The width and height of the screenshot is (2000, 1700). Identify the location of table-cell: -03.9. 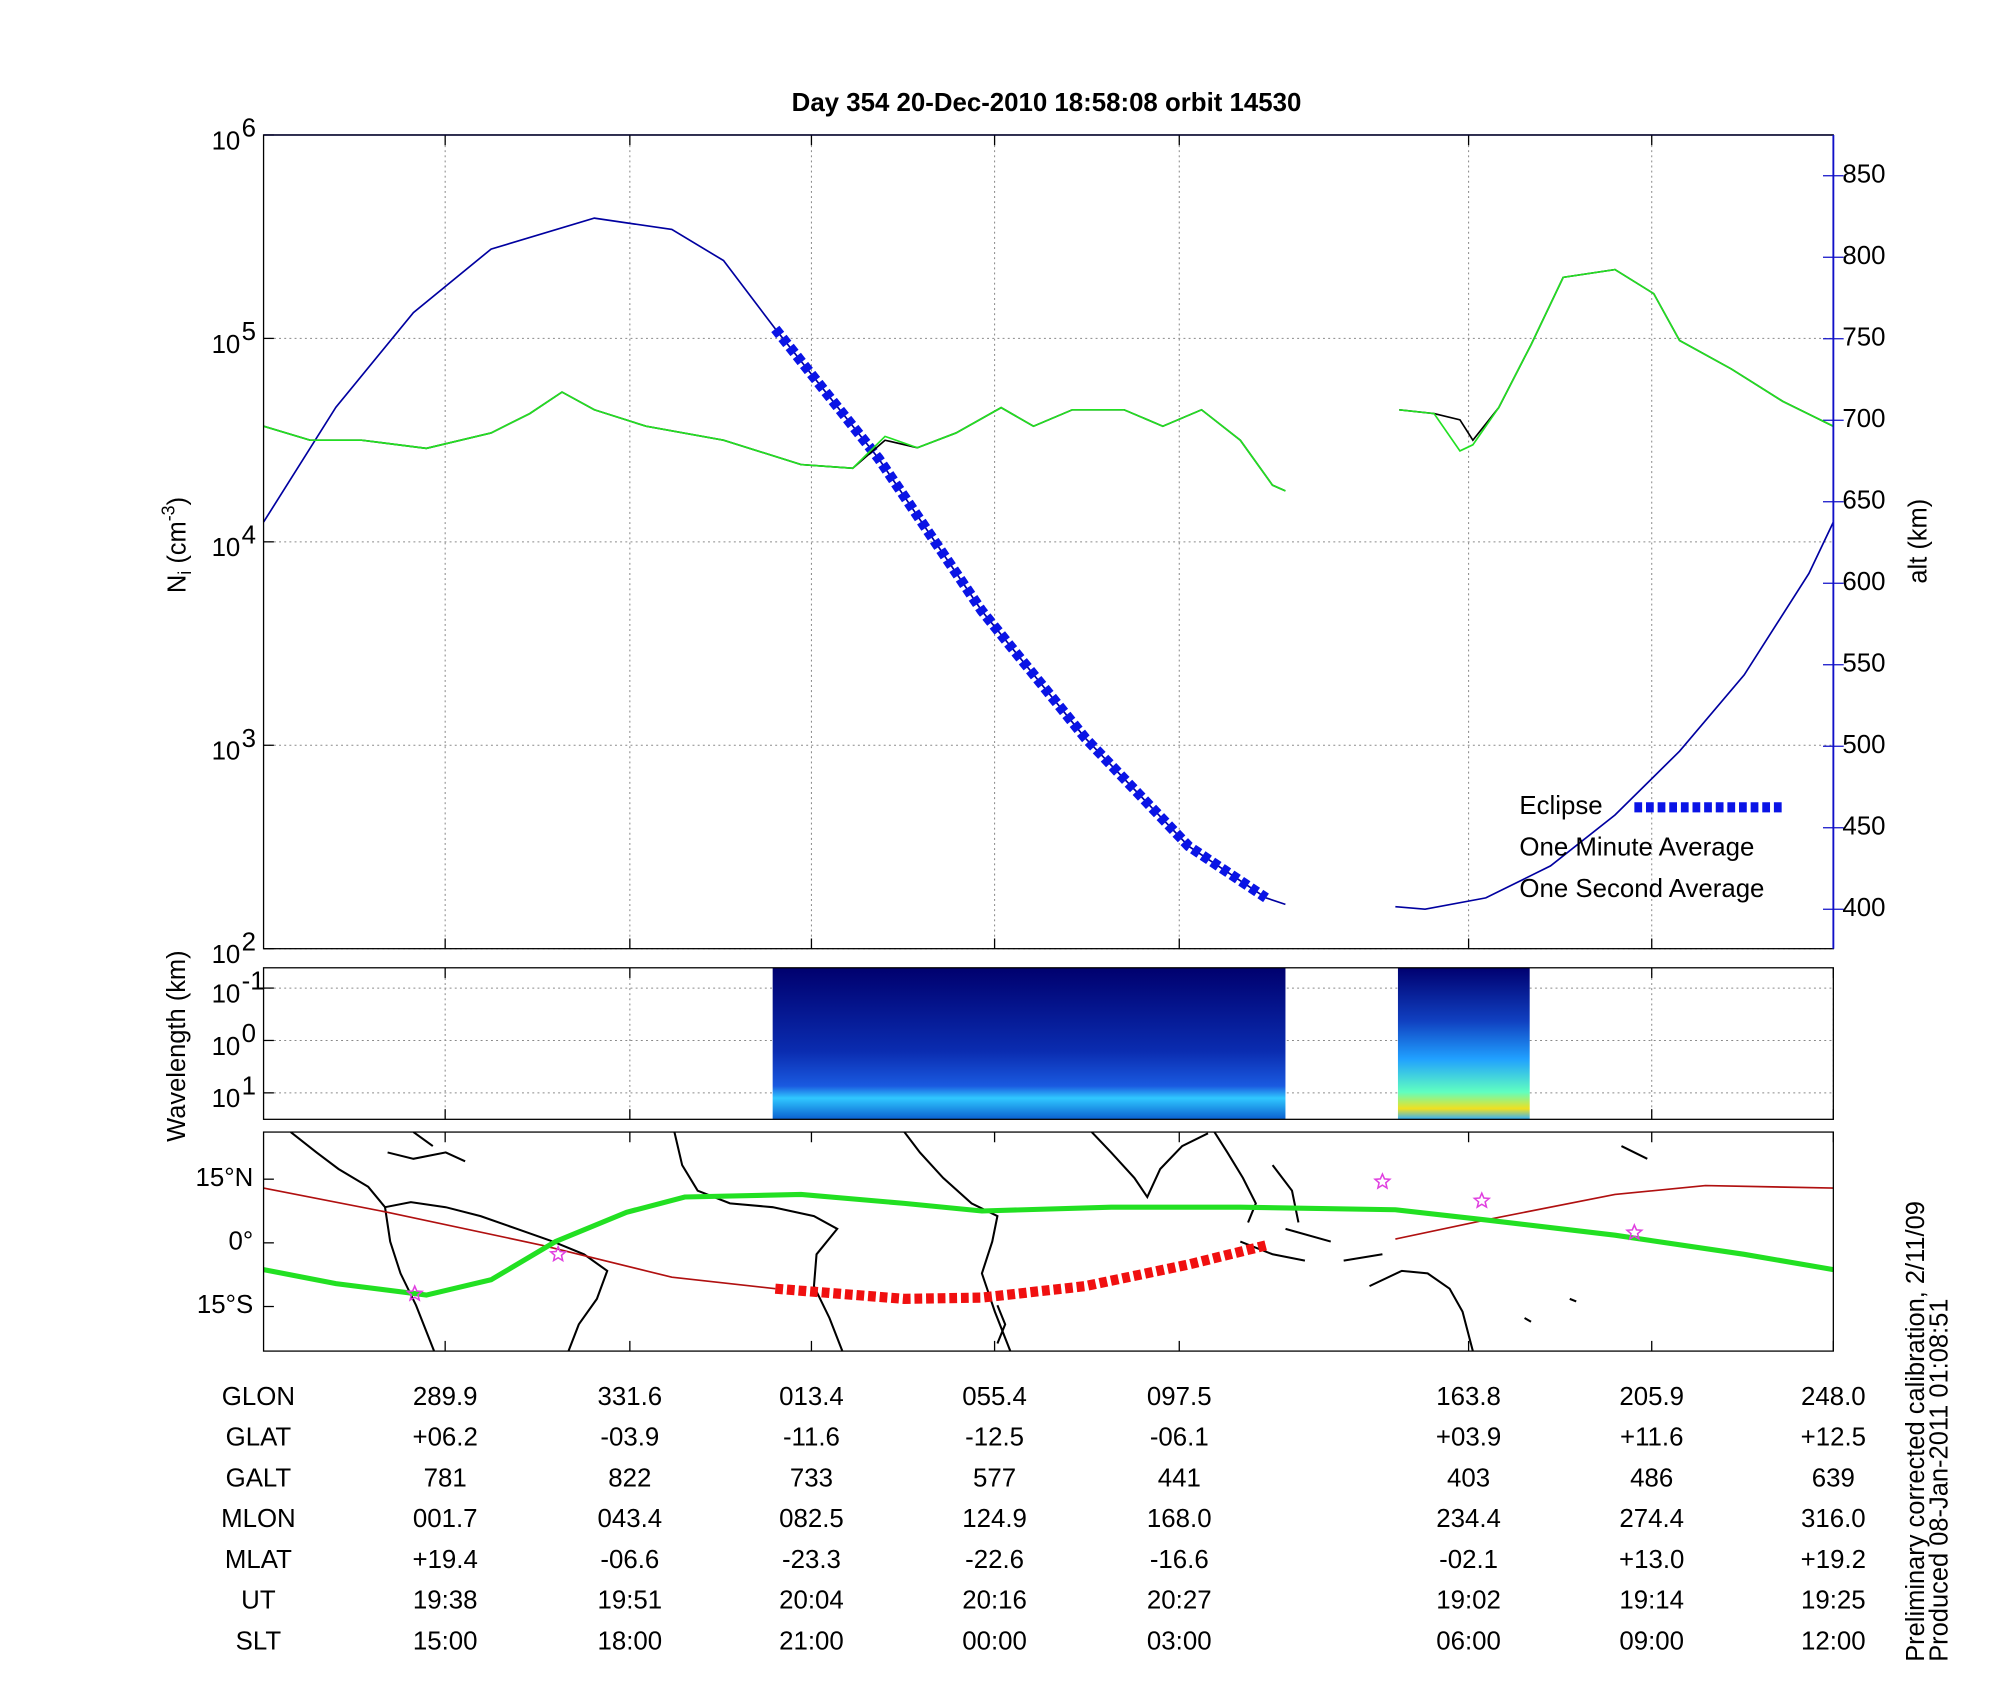
(629, 1438).